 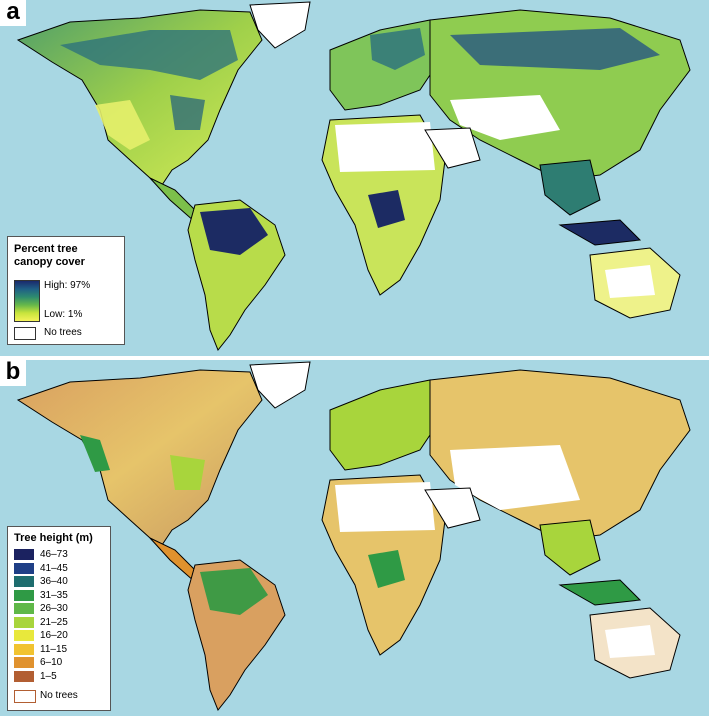 What do you see at coordinates (139, 459) in the screenshot?
I see `north-america` at bounding box center [139, 459].